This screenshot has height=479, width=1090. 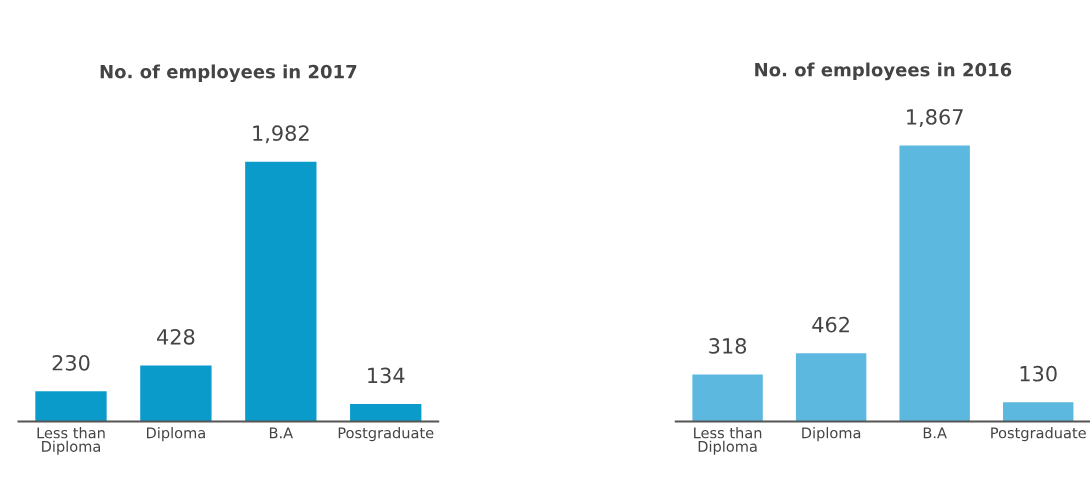 What do you see at coordinates (228, 73) in the screenshot?
I see `chart-title: No. of employees in 2017` at bounding box center [228, 73].